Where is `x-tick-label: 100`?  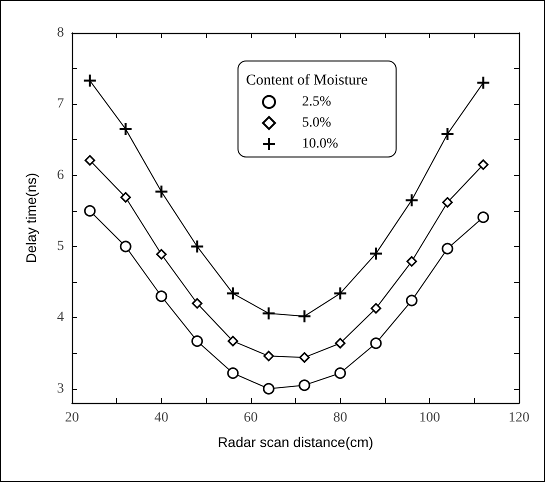 x-tick-label: 100 is located at coordinates (429, 418).